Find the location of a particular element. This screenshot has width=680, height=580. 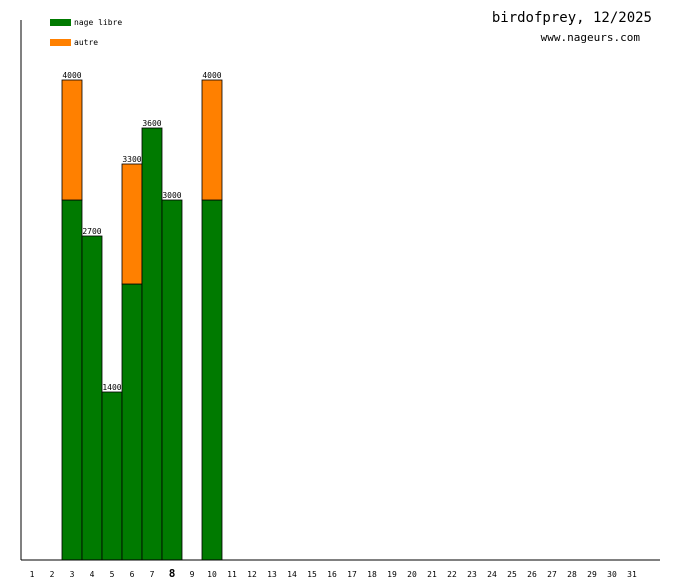

value-label-day-7: 3600 is located at coordinates (151, 123).